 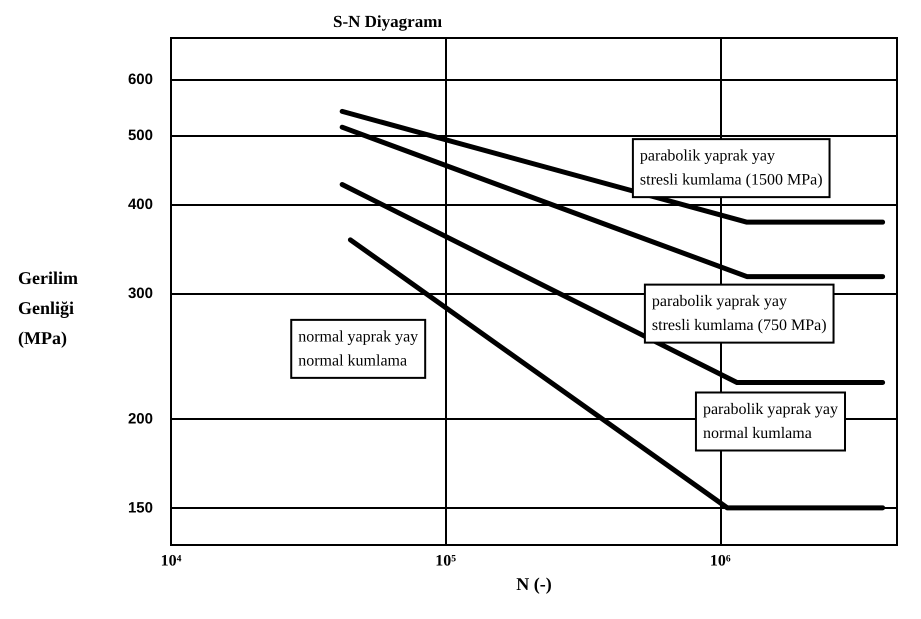 What do you see at coordinates (358, 349) in the screenshot?
I see `text: normal yaprak yay normal kumlama` at bounding box center [358, 349].